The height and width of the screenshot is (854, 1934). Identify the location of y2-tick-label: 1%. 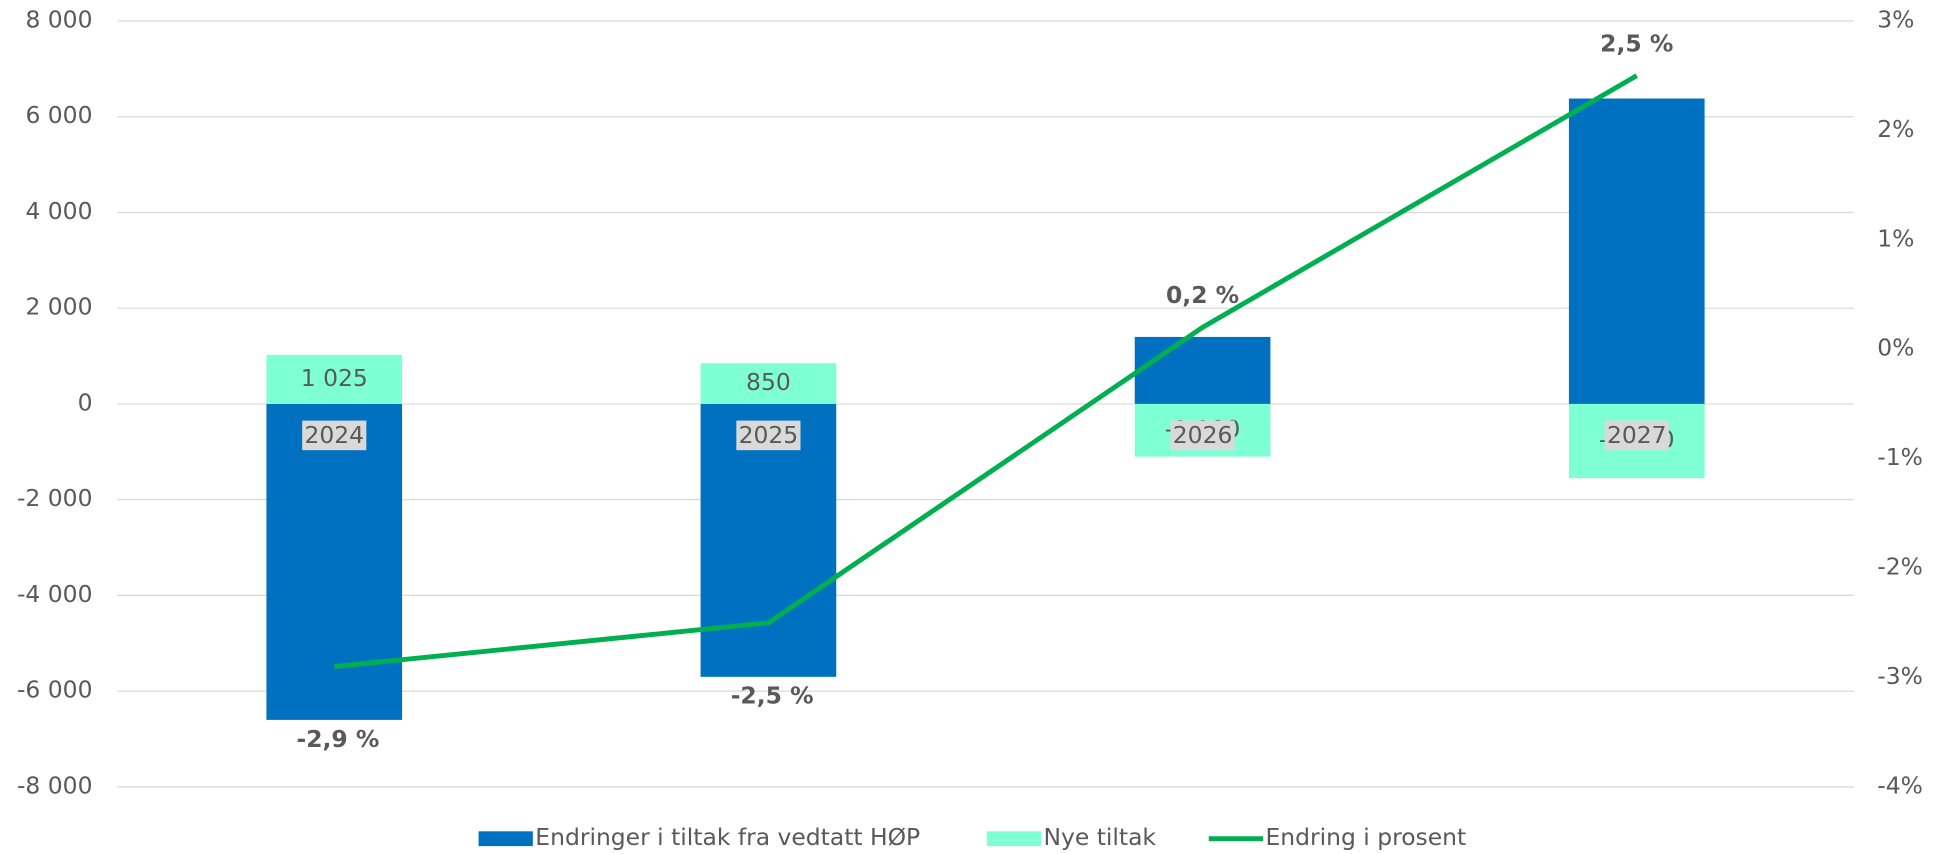
(1895, 238).